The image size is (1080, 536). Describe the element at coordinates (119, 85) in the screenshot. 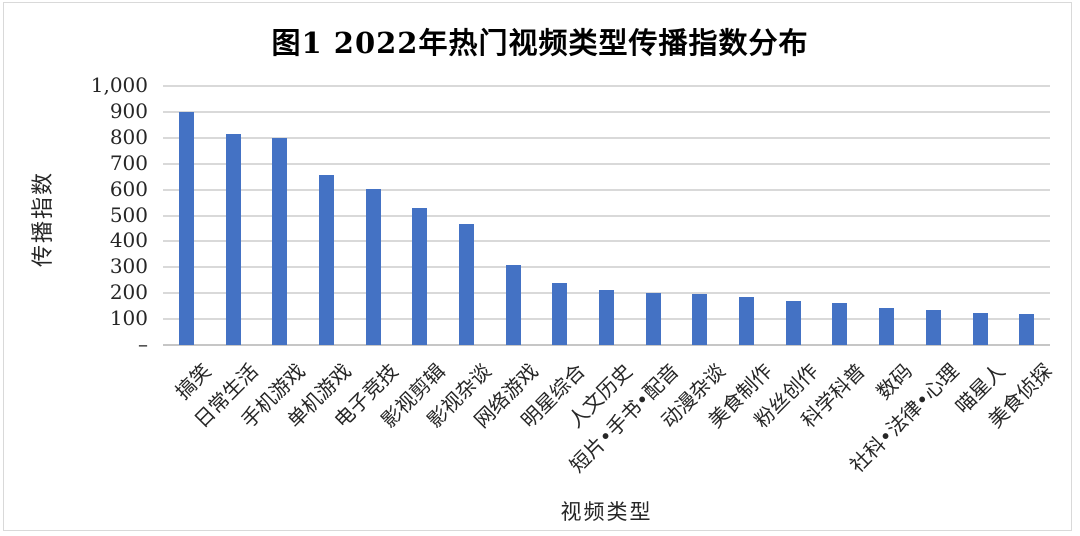

I see `y-tick-label: 1,000` at that location.